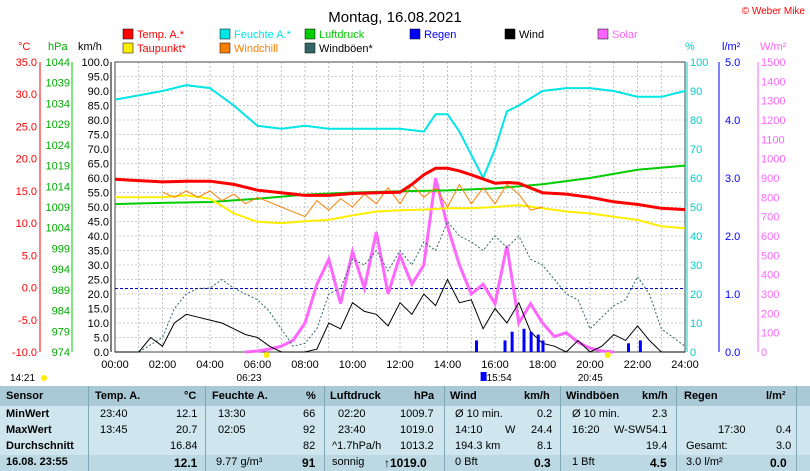 The image size is (810, 471). I want to click on x-tick-label: 14:00, so click(448, 365).